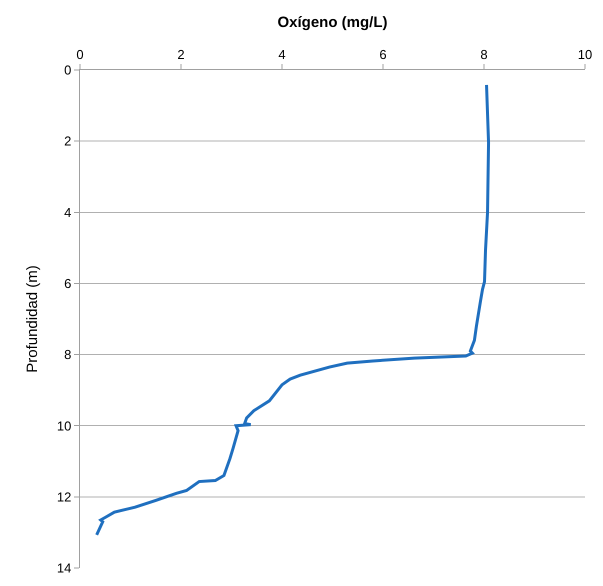 This screenshot has height=586, width=603. What do you see at coordinates (383, 54) in the screenshot?
I see `x-tick-label: 6` at bounding box center [383, 54].